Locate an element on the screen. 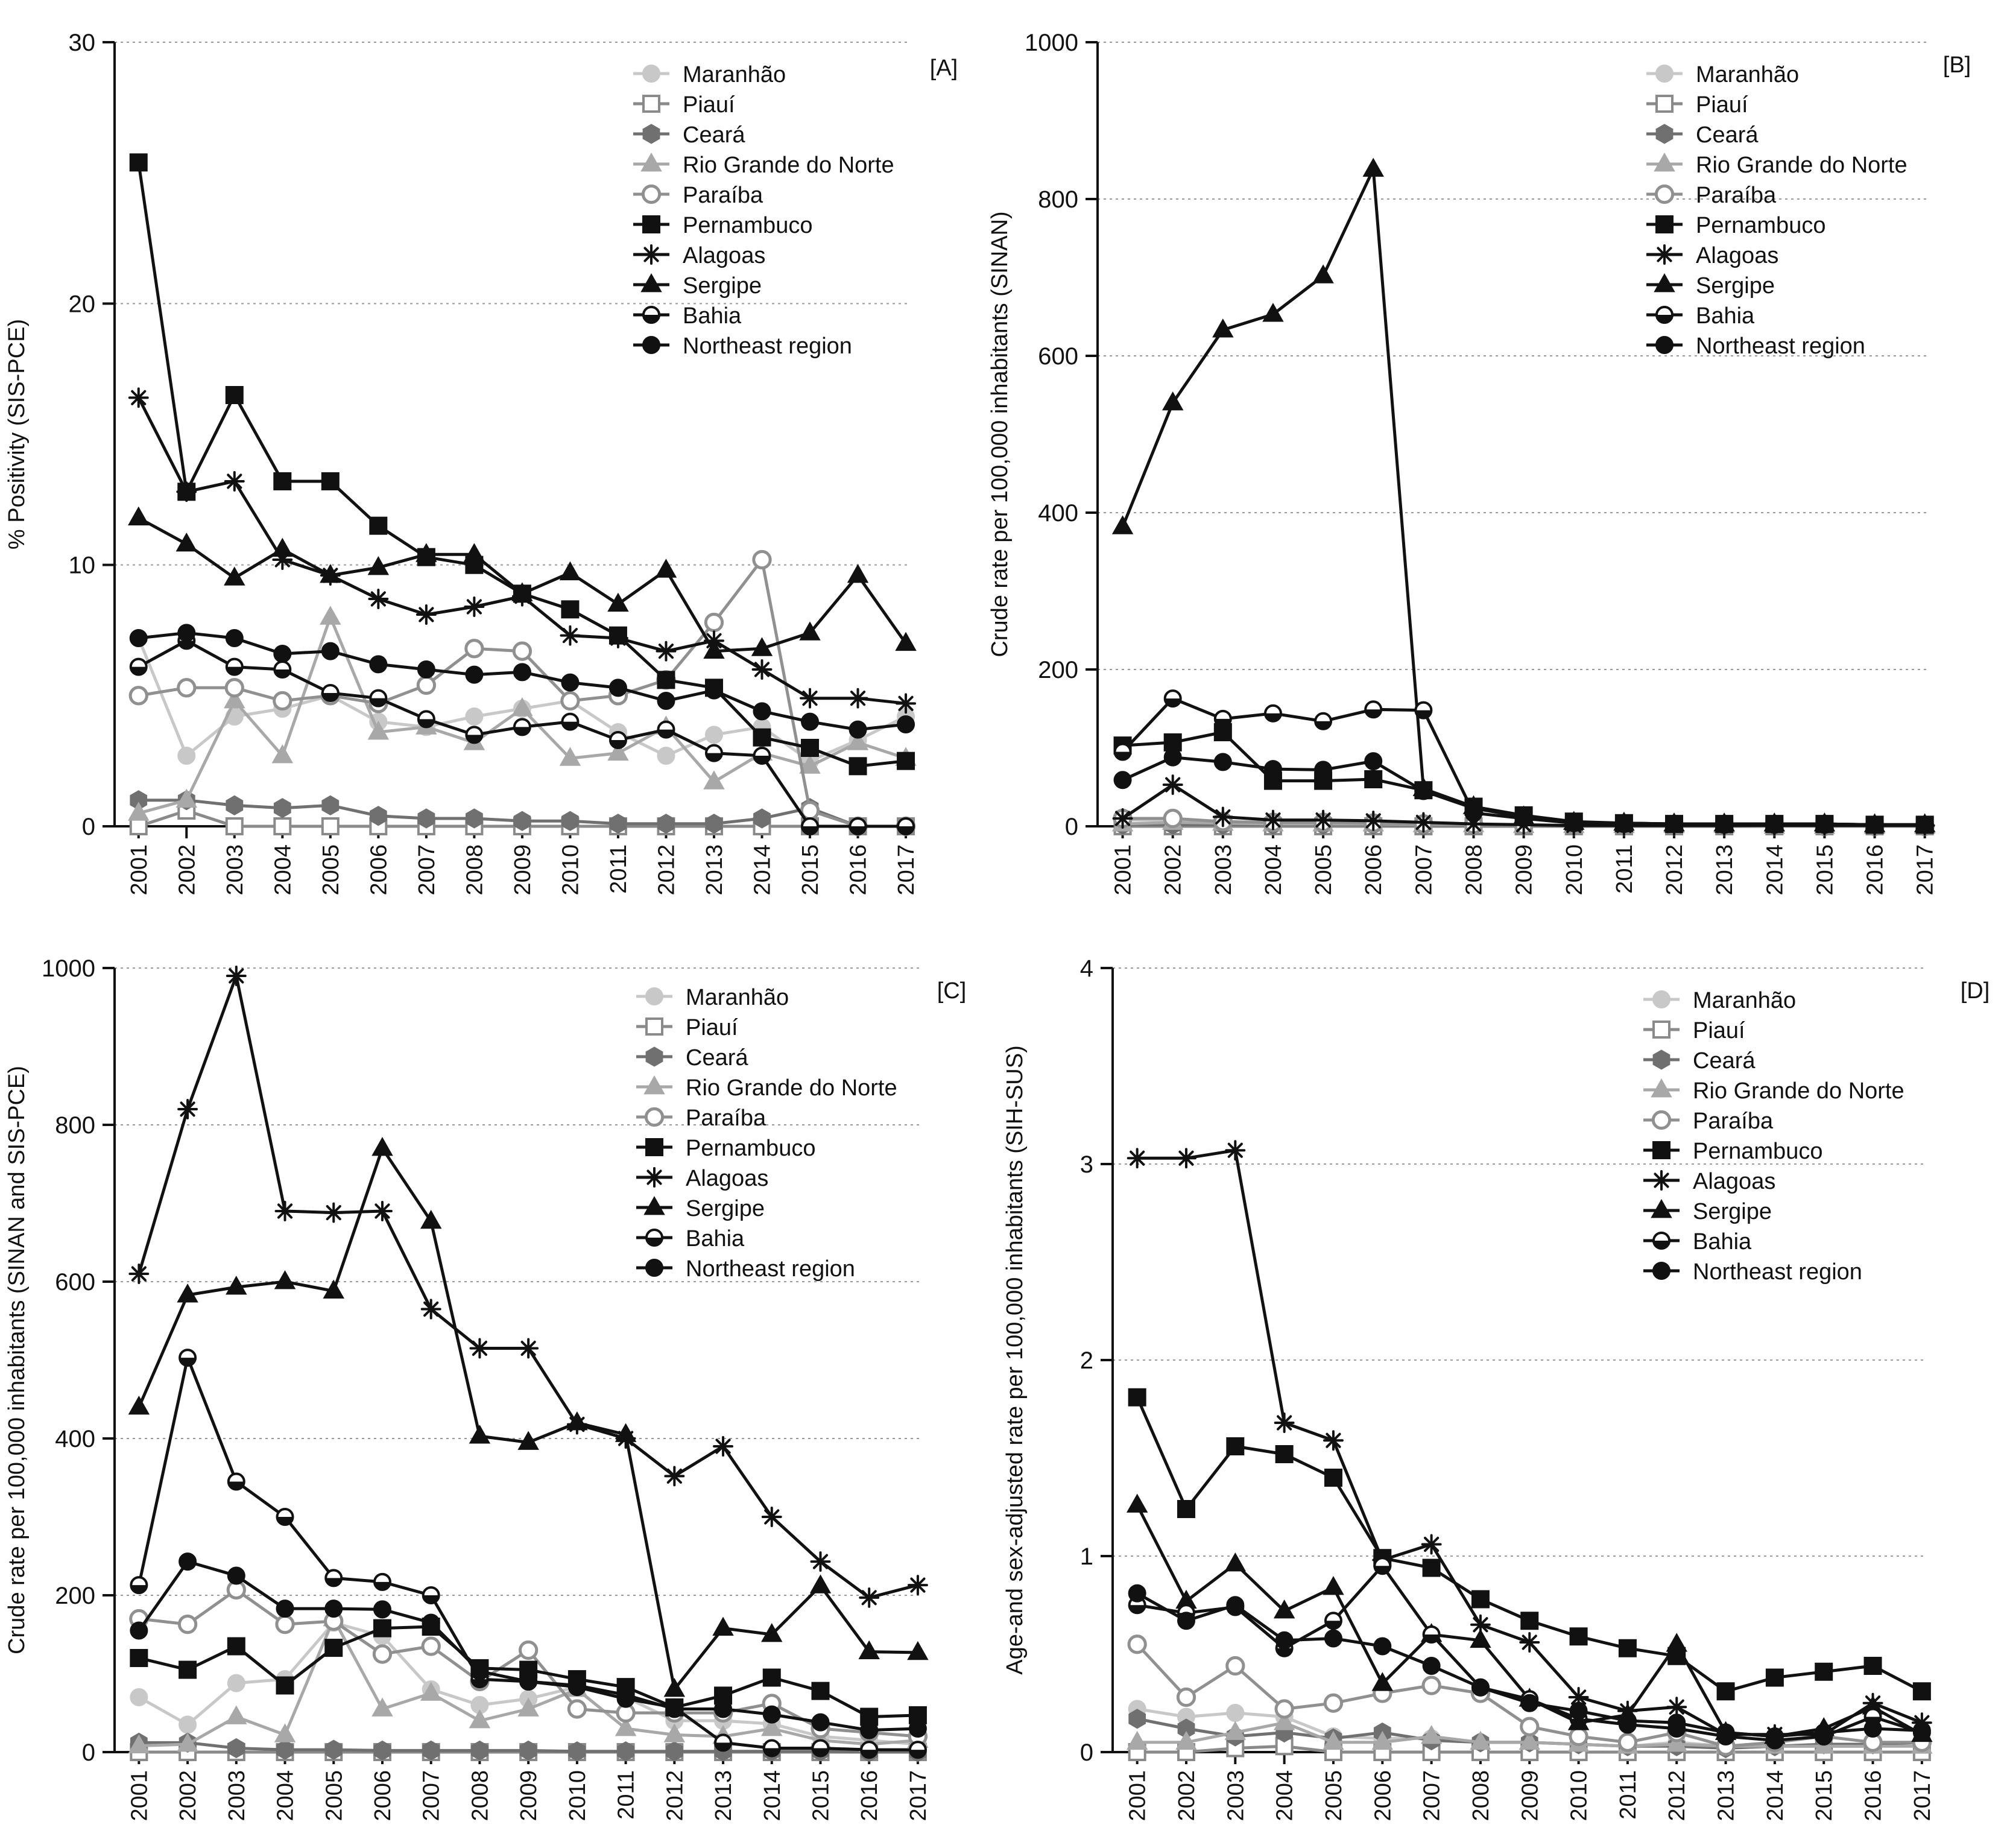  y-tick-label: 2 is located at coordinates (1087, 1360).